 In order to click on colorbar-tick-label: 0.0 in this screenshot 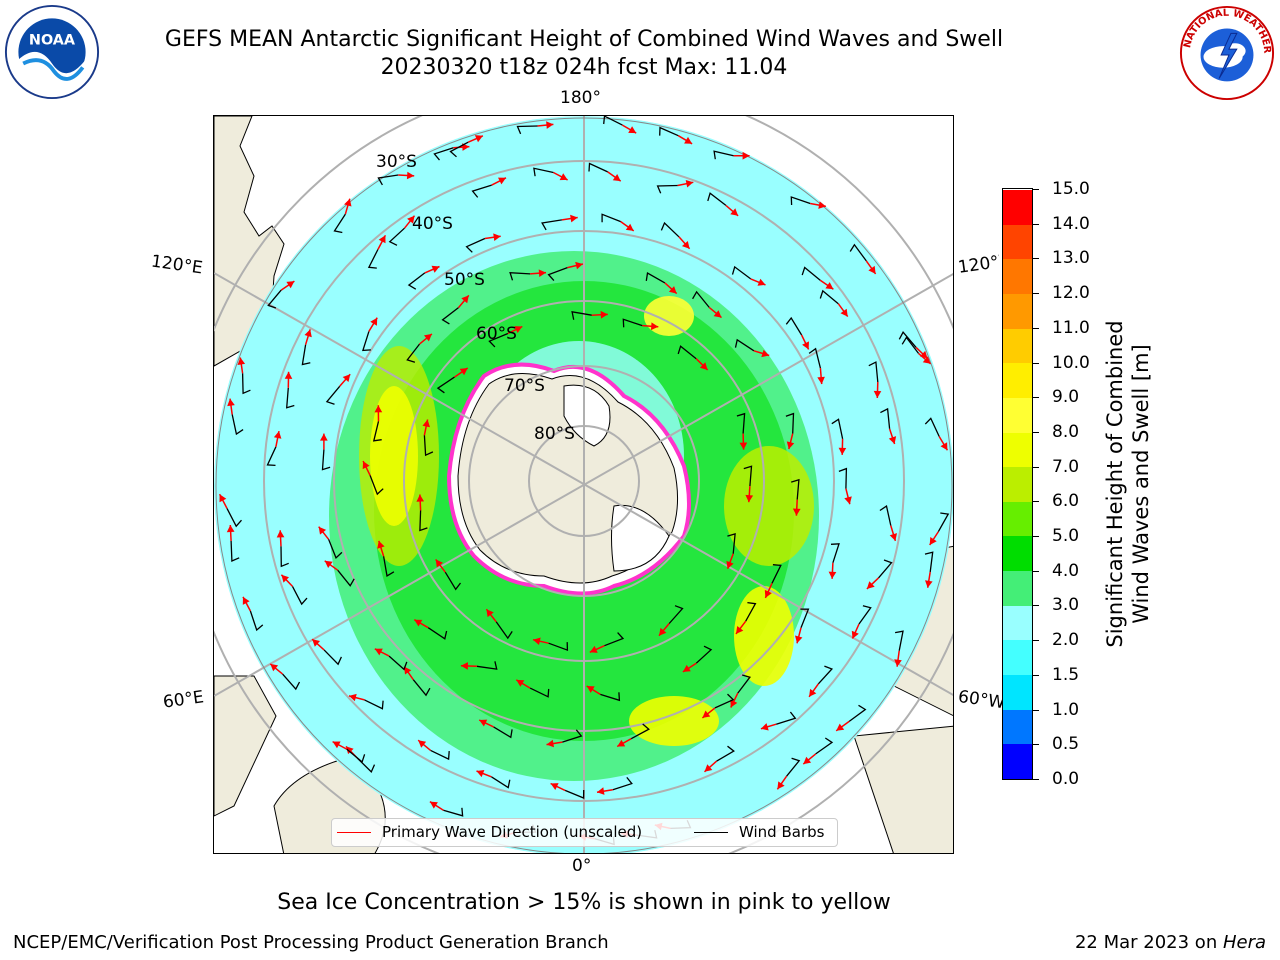, I will do `click(1066, 779)`.